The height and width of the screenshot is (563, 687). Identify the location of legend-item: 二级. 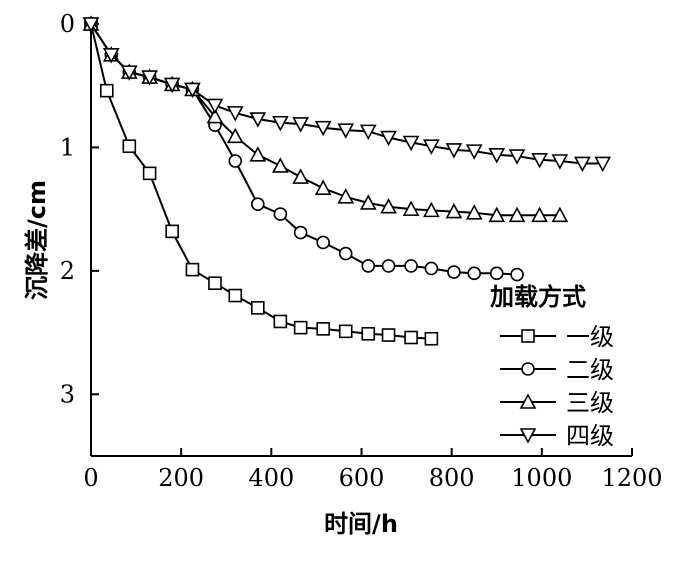
(557, 370).